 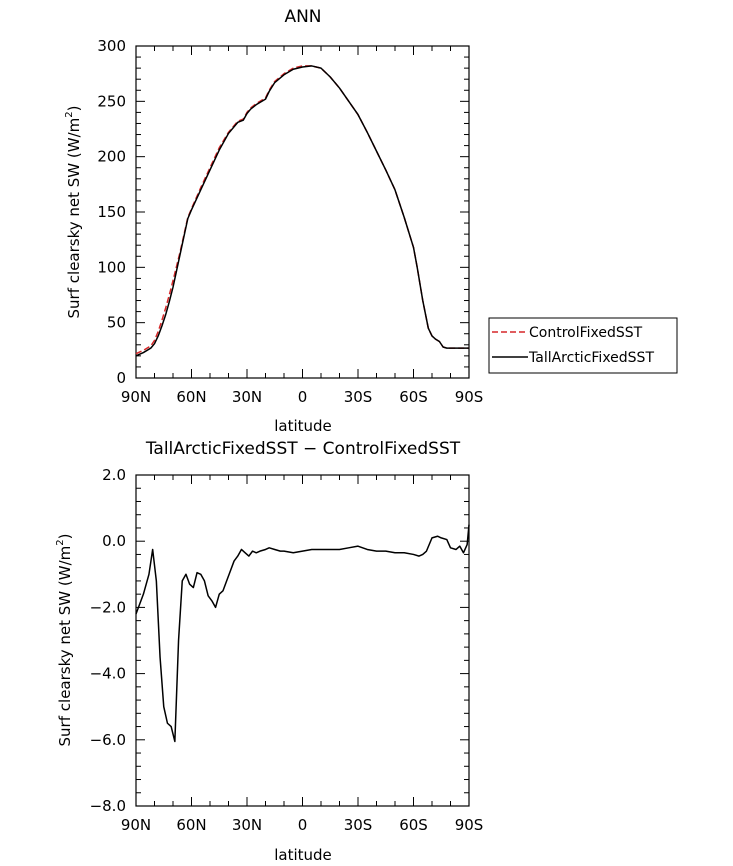 What do you see at coordinates (303, 449) in the screenshot?
I see `bottom-chart-title: TallArcticFixedSST − ControlFixedSST` at bounding box center [303, 449].